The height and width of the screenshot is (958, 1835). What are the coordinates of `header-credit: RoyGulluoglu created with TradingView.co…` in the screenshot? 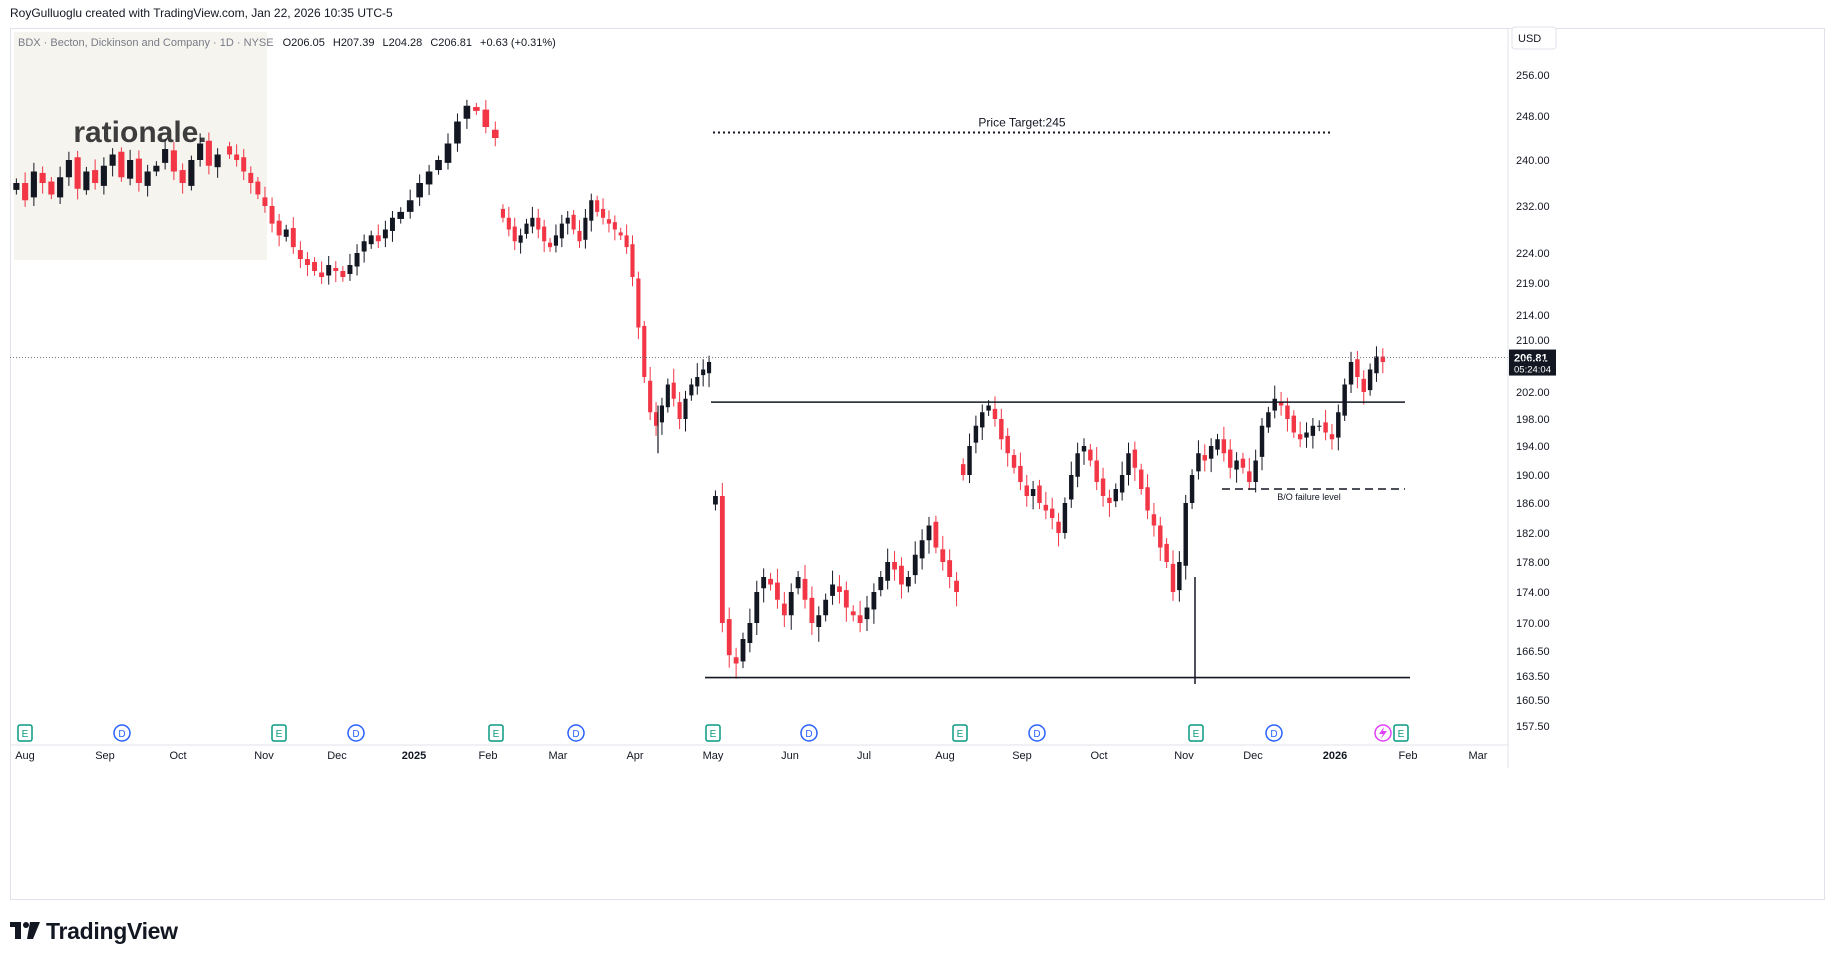 It's located at (917, 13).